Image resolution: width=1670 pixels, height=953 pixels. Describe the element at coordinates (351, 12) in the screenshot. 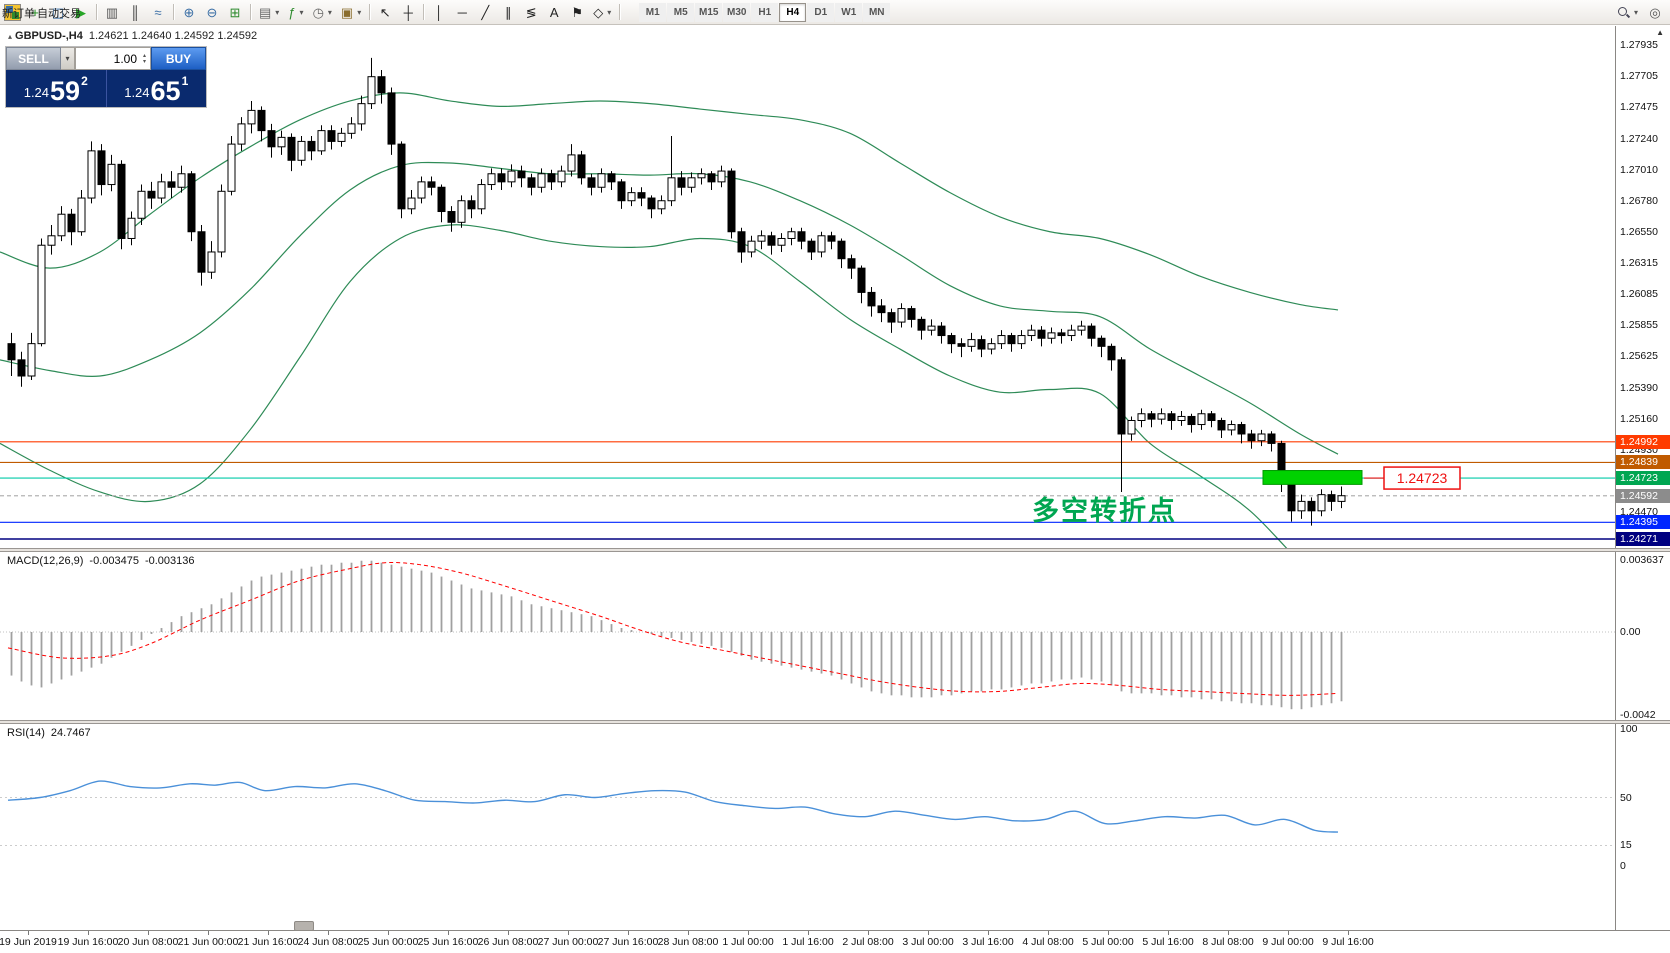

I see `templates-button: ▣ ▾` at that location.